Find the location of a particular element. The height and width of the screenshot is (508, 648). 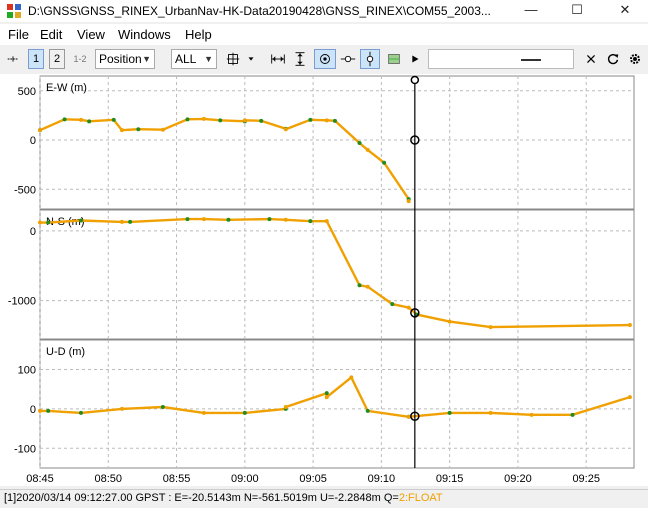

center-target-icon is located at coordinates (325, 59).